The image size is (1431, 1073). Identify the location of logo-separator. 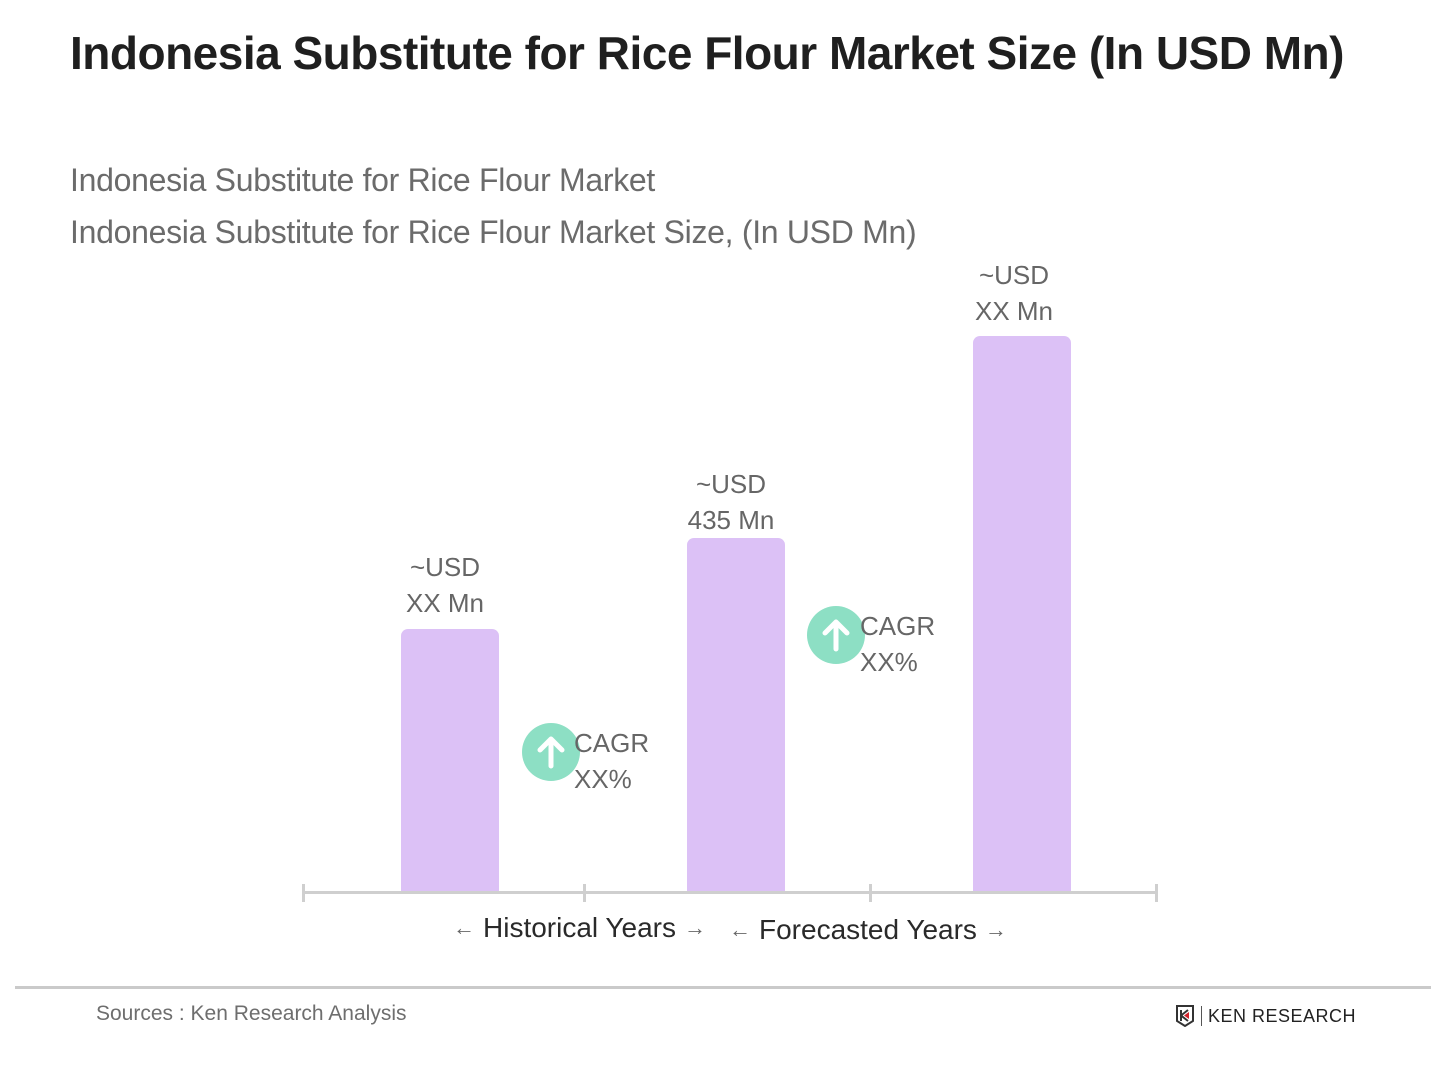
(1201, 1016).